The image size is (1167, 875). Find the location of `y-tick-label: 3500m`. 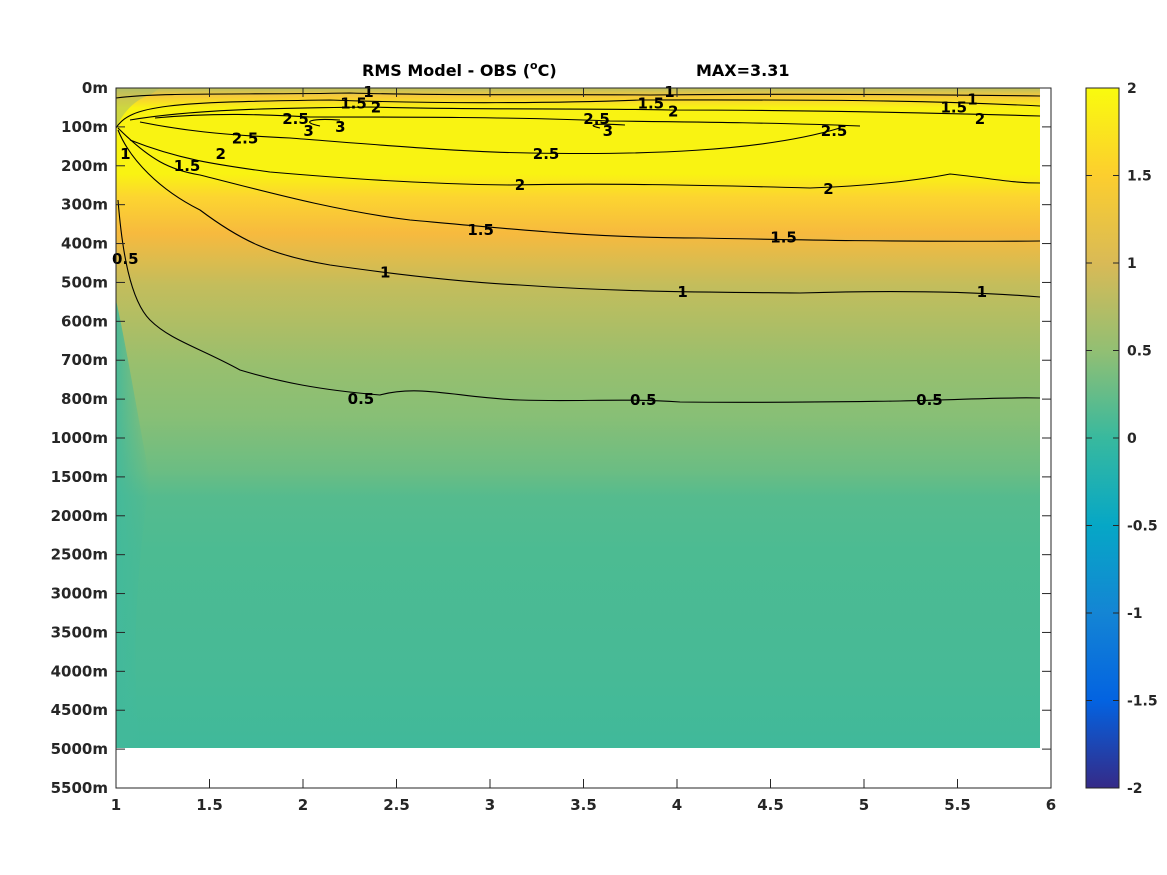

y-tick-label: 3500m is located at coordinates (79, 632).